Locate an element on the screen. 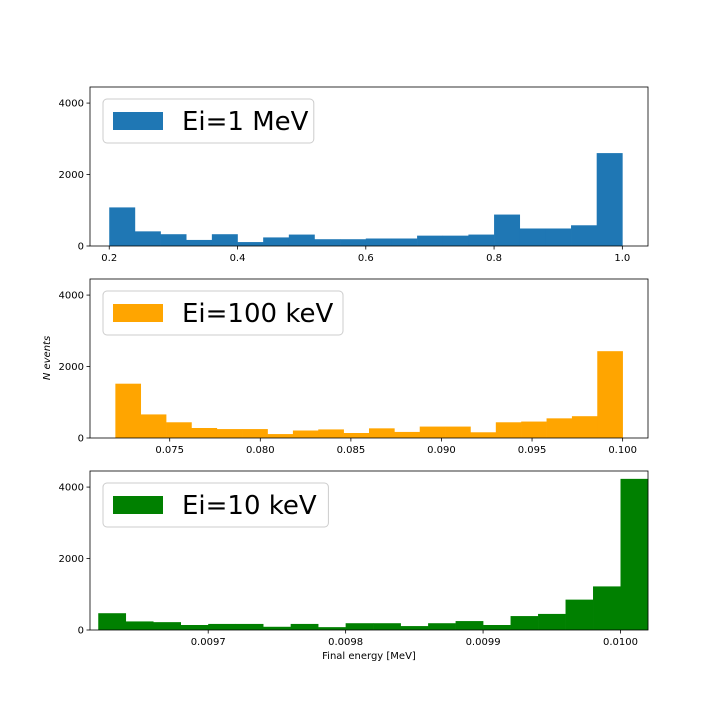 Image resolution: width=720 pixels, height=720 pixels. x-tick-label: 0.2 is located at coordinates (109, 258).